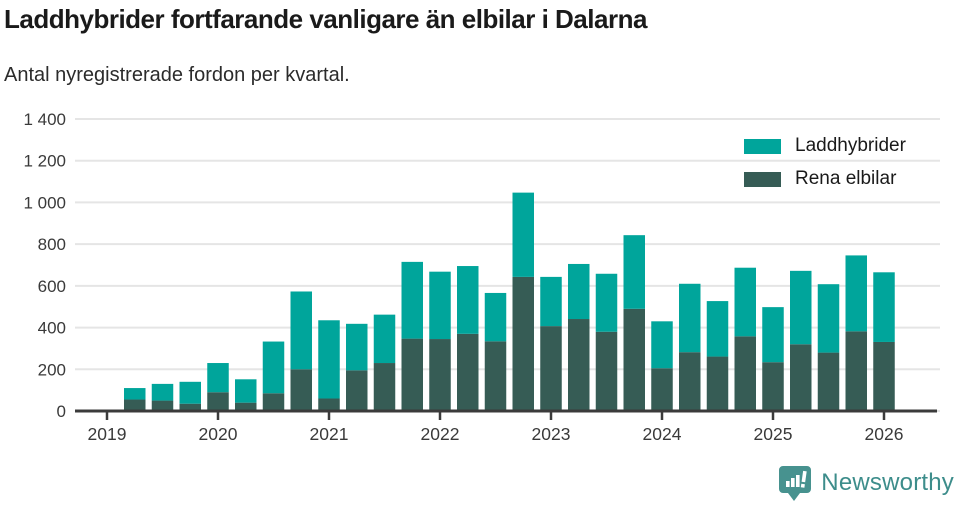 The height and width of the screenshot is (505, 960). I want to click on newsworthy-logo-text: Newsworthy, so click(887, 482).